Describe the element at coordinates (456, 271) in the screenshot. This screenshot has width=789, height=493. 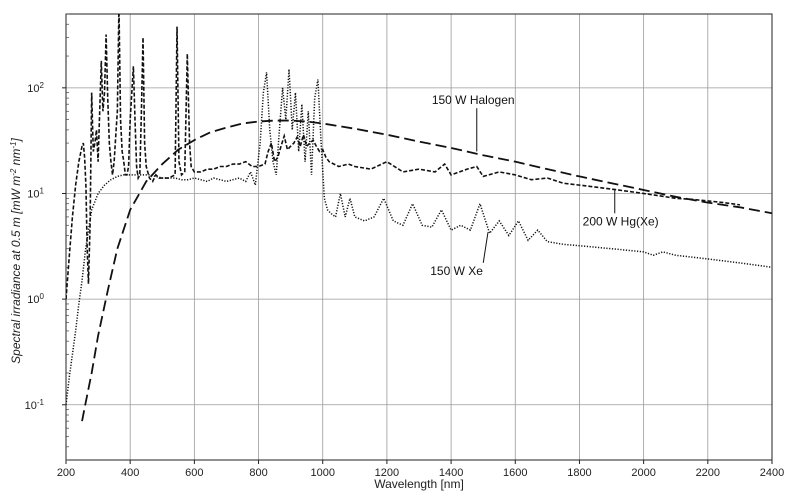
I see `label-150-w-xe: 150 W Xe` at that location.